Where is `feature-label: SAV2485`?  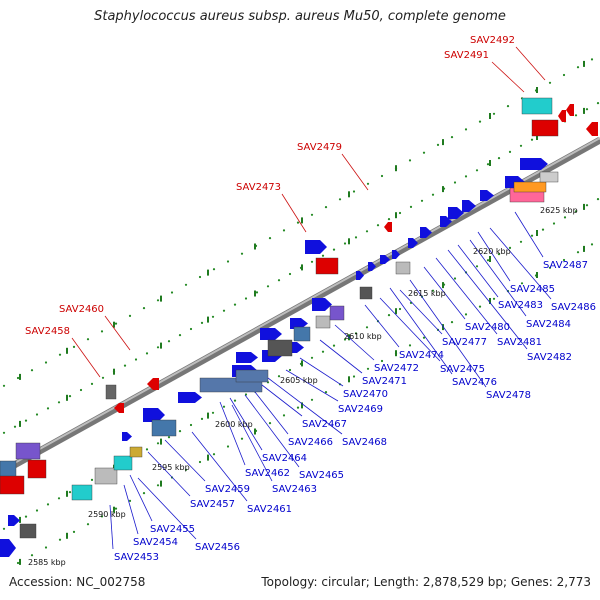 feature-label: SAV2485 is located at coordinates (532, 289).